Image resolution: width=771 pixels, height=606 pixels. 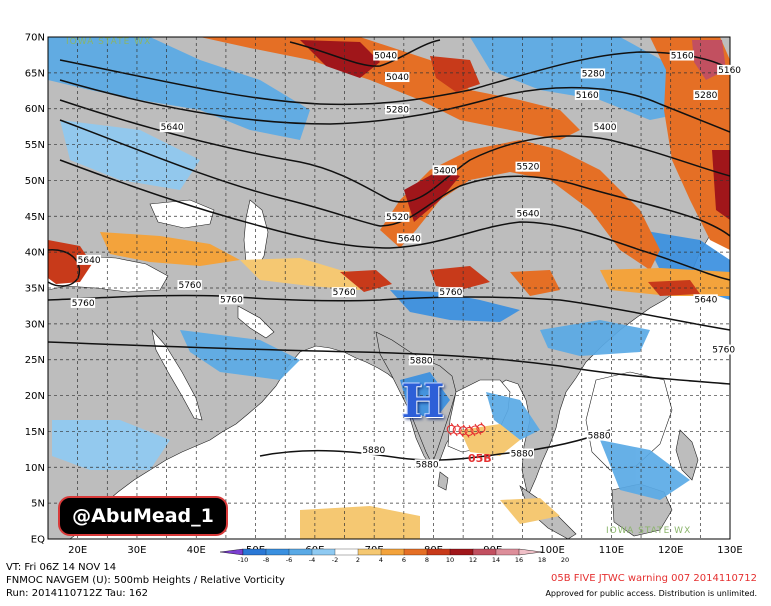 I want to click on colorbar-label: 6, so click(x=404, y=560).